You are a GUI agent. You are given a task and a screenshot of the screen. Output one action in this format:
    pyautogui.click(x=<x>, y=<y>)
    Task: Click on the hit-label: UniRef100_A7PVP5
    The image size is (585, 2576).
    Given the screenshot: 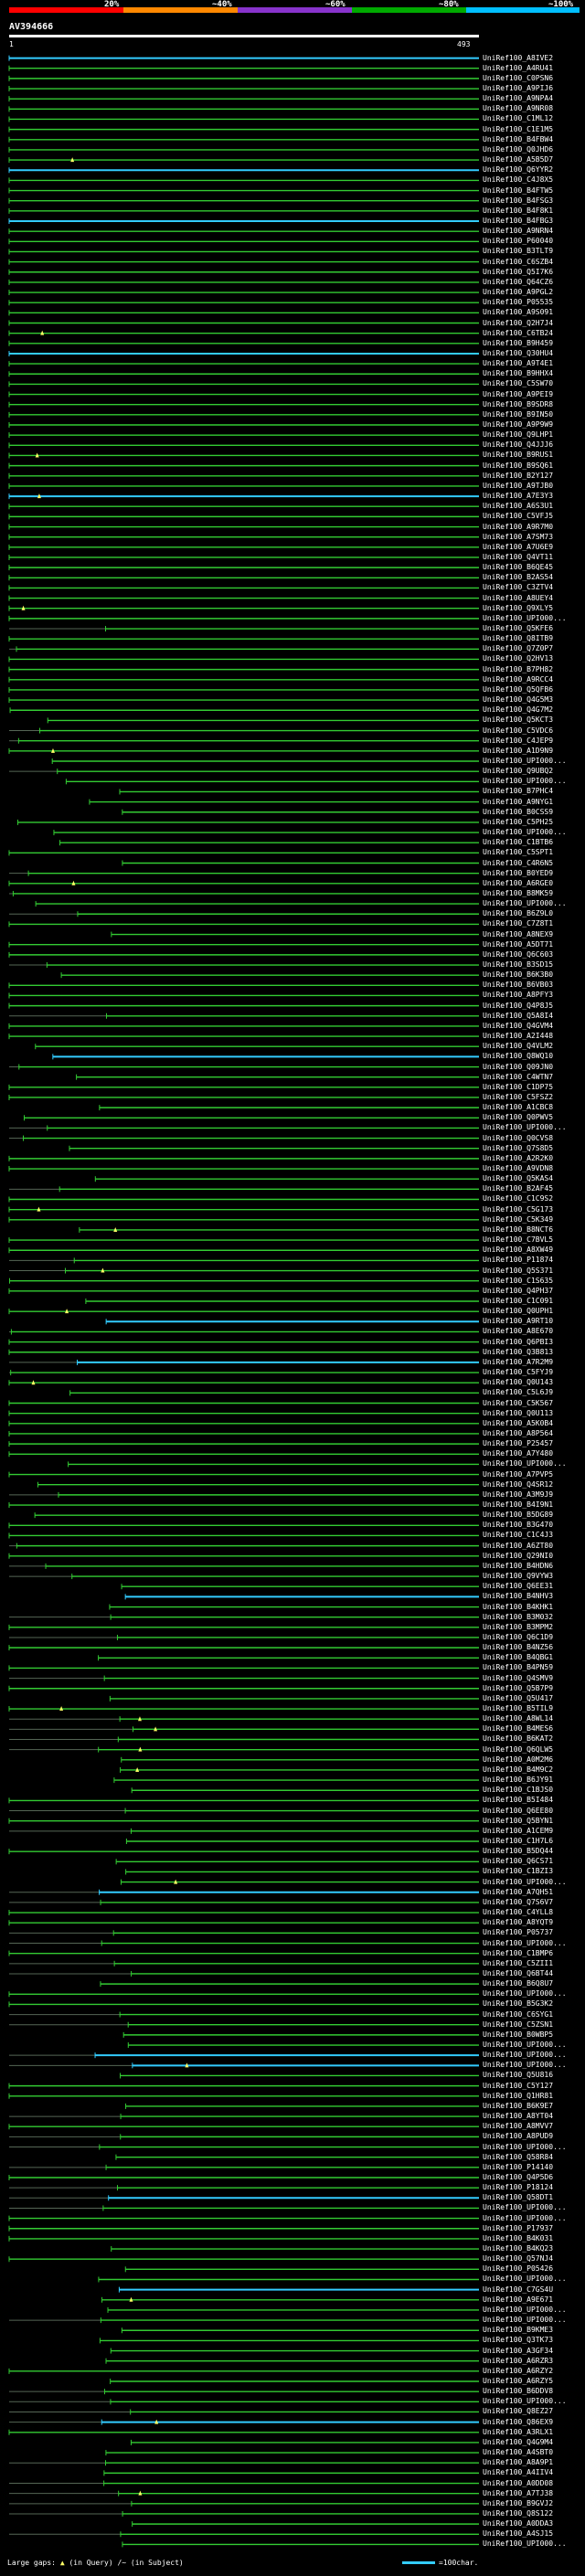 What is the action you would take?
    pyautogui.click(x=518, y=1474)
    